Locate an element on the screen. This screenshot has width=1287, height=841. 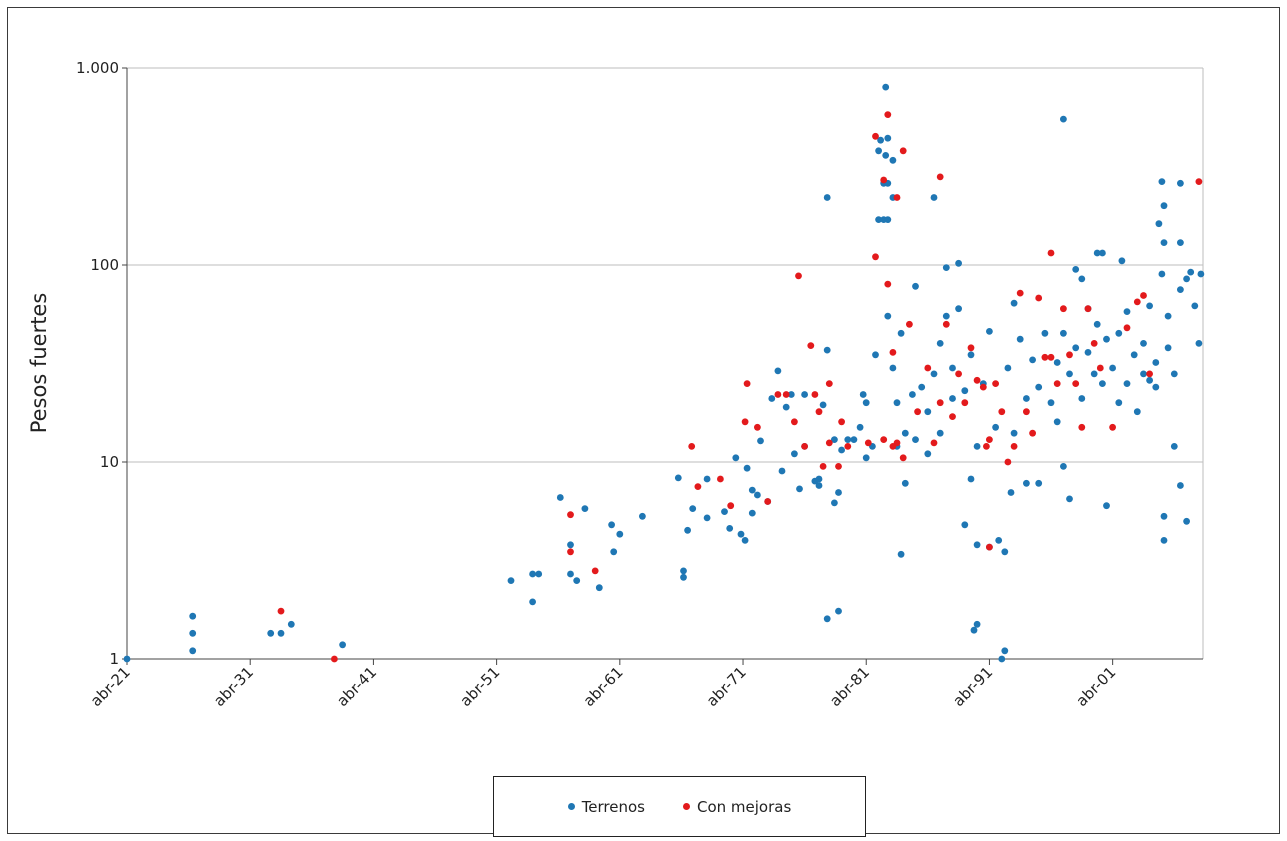
x-tick-label-2: abr-41 is located at coordinates (356, 686).